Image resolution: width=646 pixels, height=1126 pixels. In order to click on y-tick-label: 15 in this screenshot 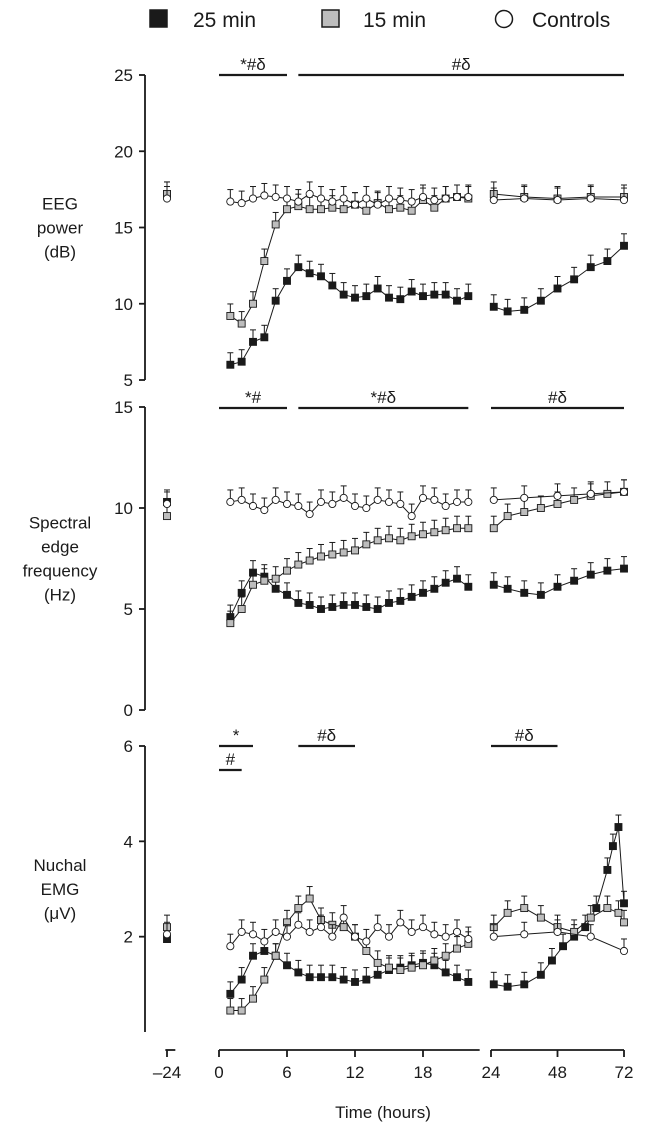, I will do `click(123, 228)`.